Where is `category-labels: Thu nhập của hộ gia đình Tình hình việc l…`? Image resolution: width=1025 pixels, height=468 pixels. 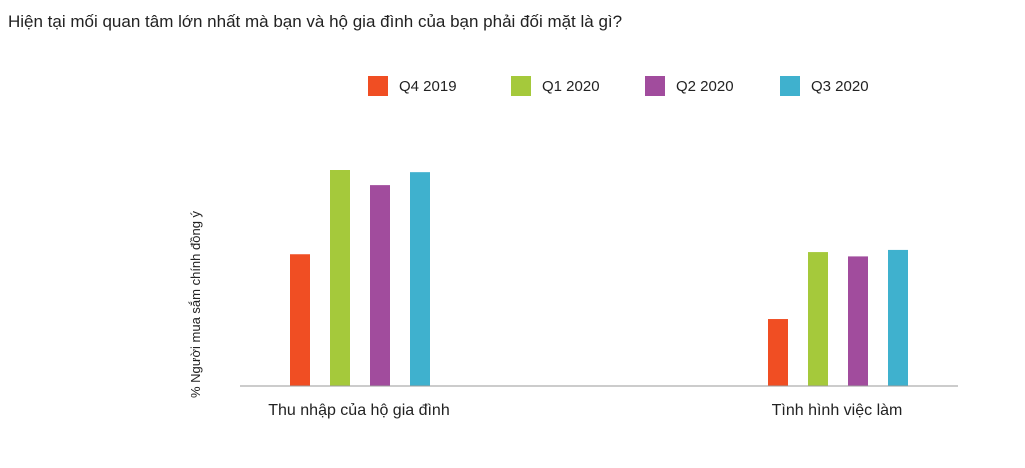
category-labels: Thu nhập của hộ gia đình Tình hình việc l… is located at coordinates (585, 410).